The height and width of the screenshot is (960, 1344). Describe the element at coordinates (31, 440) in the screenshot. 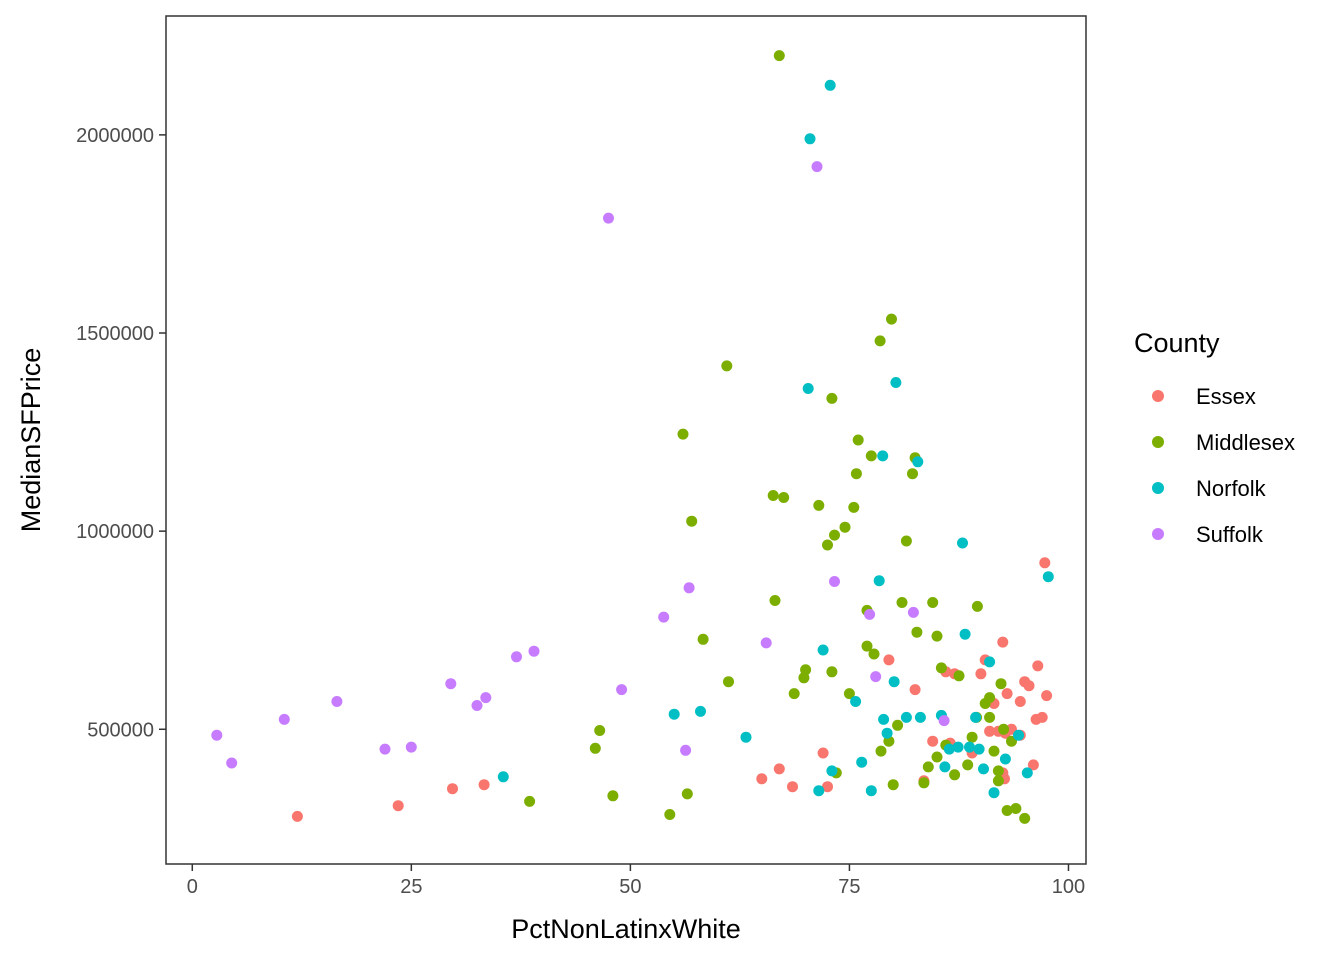

I see `y-axis-title: MedianSFPrice` at that location.